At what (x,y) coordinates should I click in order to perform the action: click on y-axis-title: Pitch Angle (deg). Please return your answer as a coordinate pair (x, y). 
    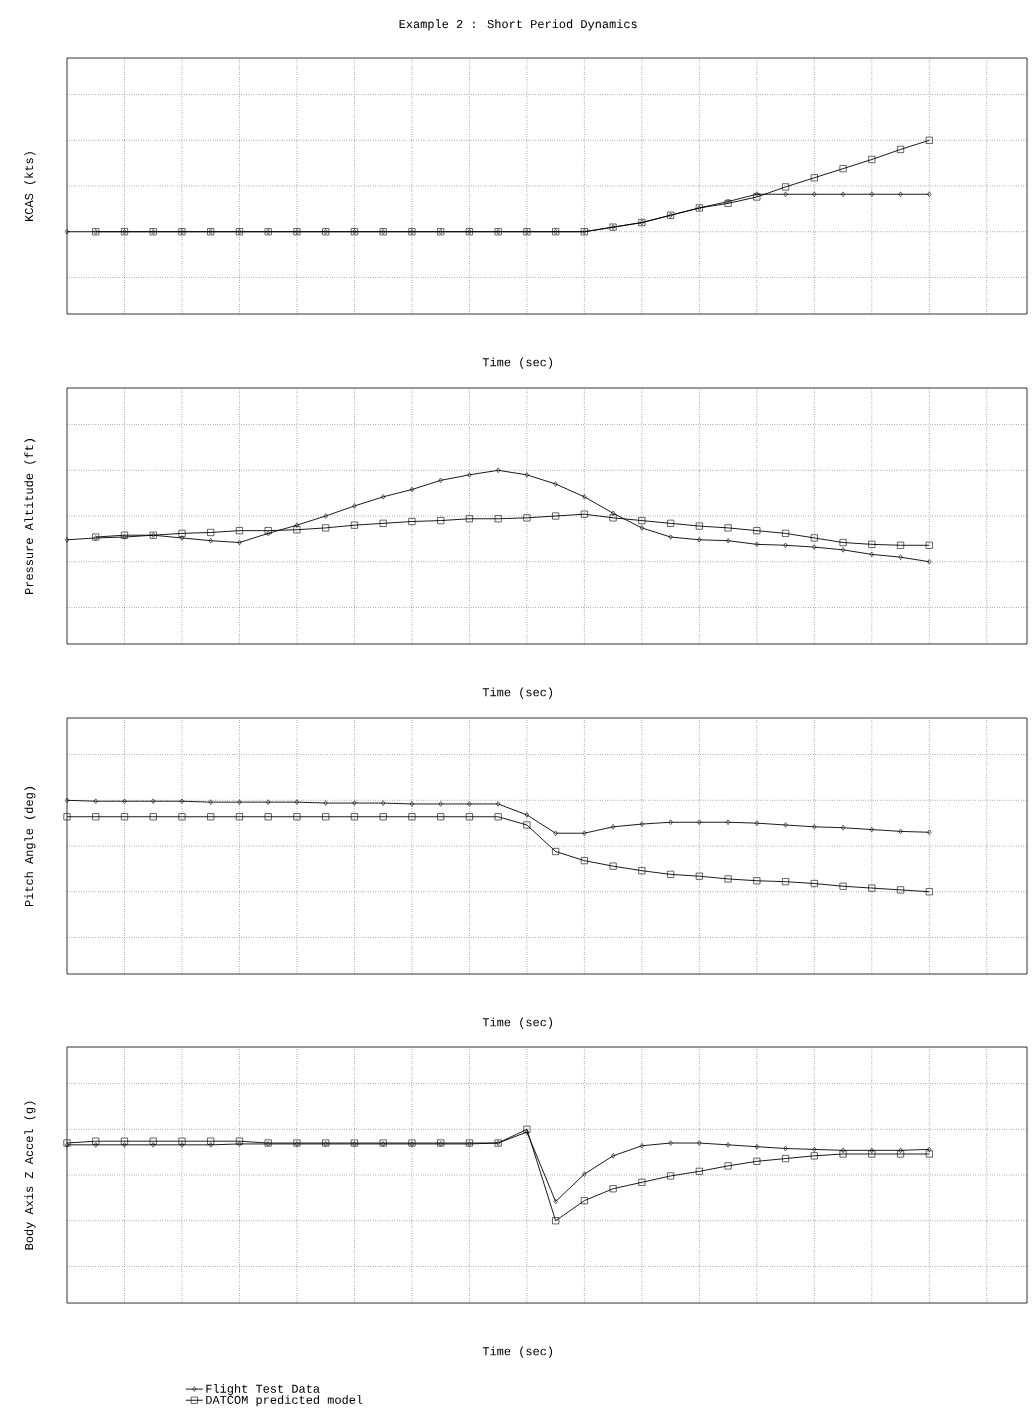
    Looking at the image, I should click on (30, 847).